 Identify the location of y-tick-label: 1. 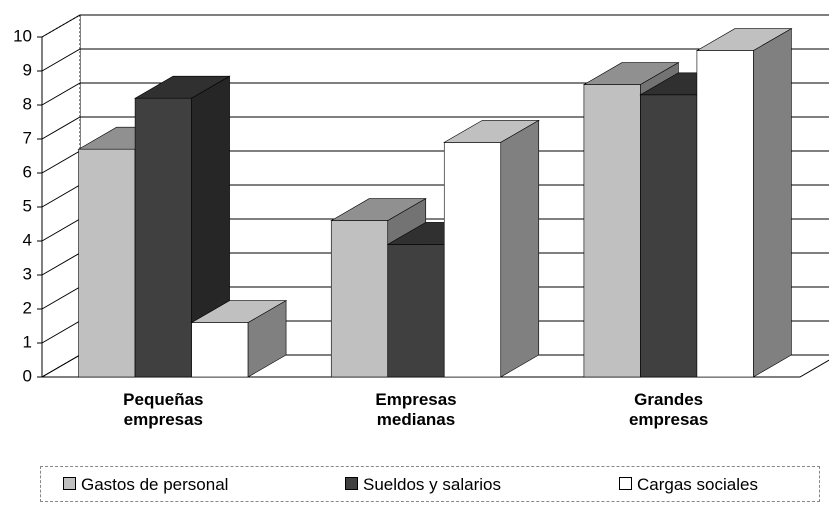
(27, 341).